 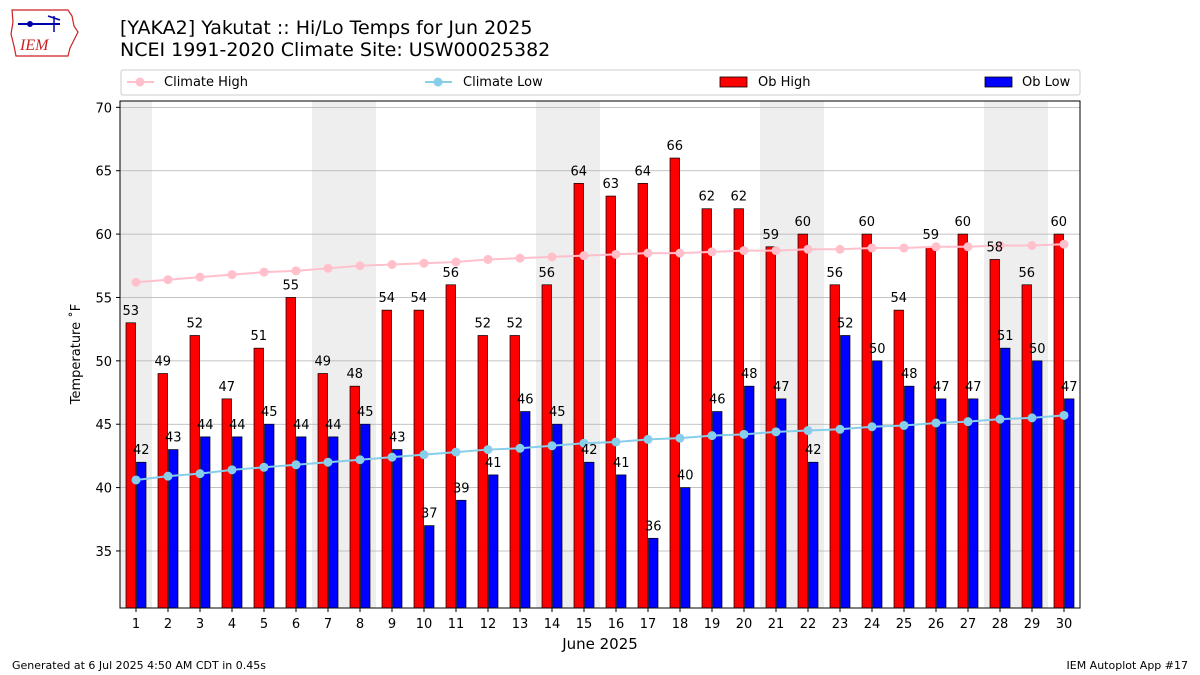 I want to click on ob-low-label-4: 44, so click(x=237, y=425).